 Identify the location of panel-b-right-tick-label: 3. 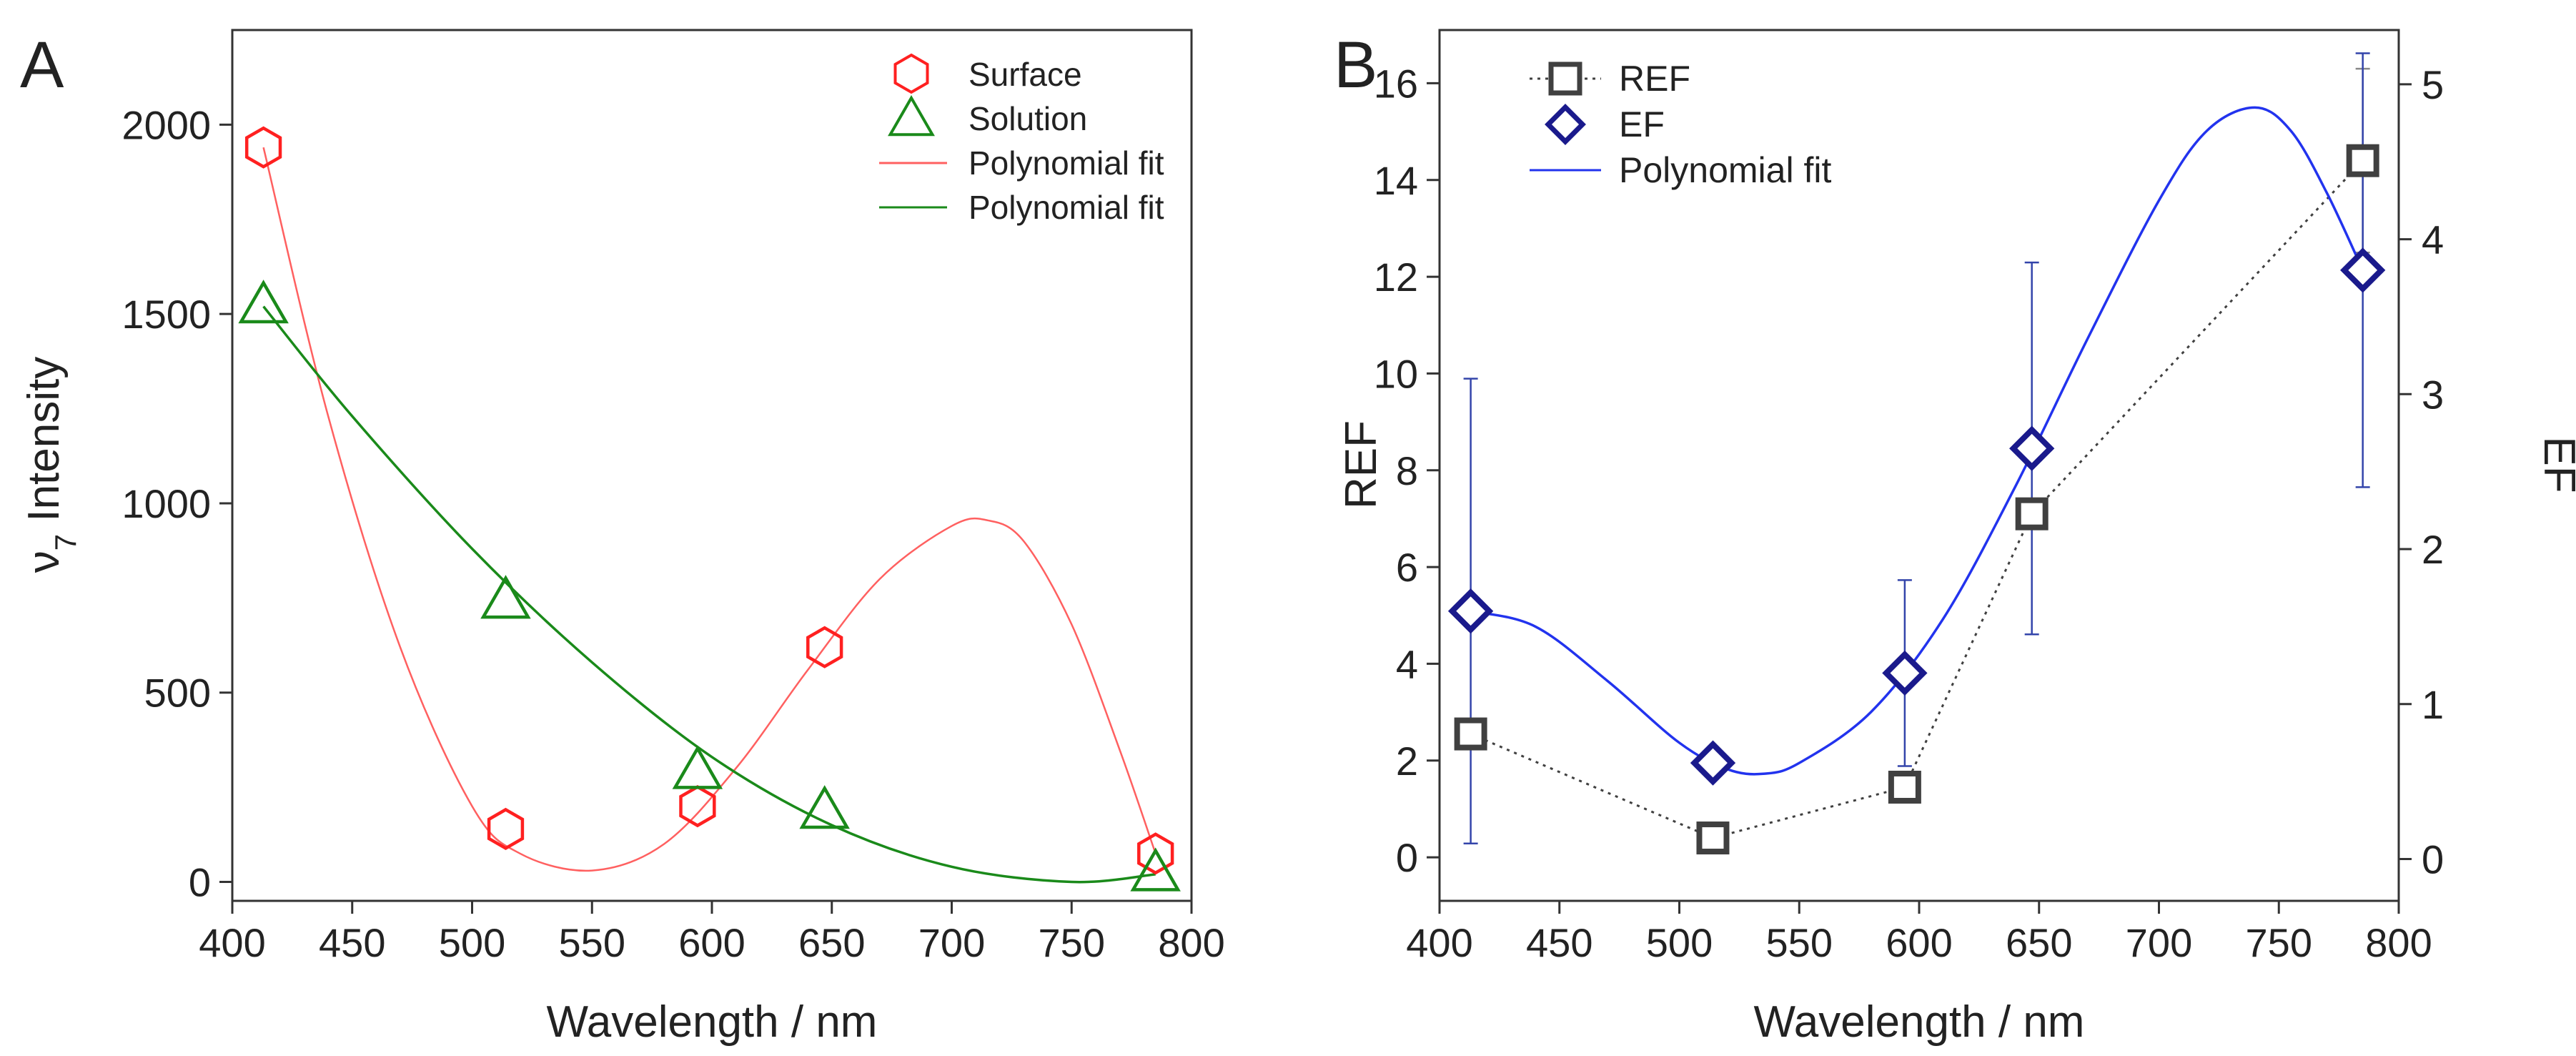
(2433, 394).